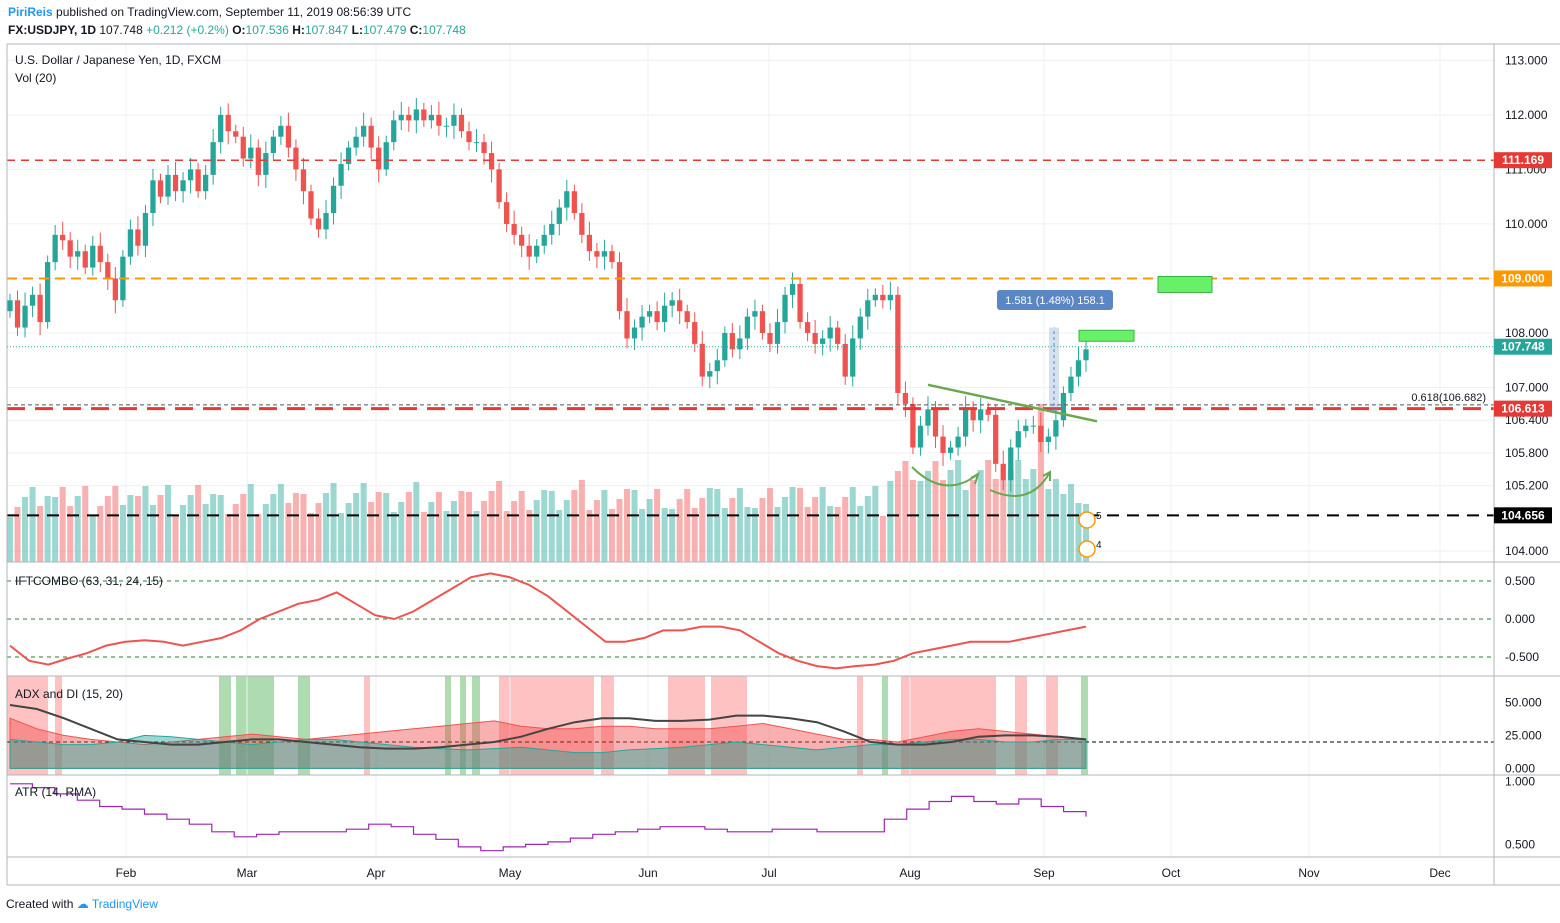 This screenshot has height=923, width=1560. I want to click on high-value: 107.847, so click(326, 30).